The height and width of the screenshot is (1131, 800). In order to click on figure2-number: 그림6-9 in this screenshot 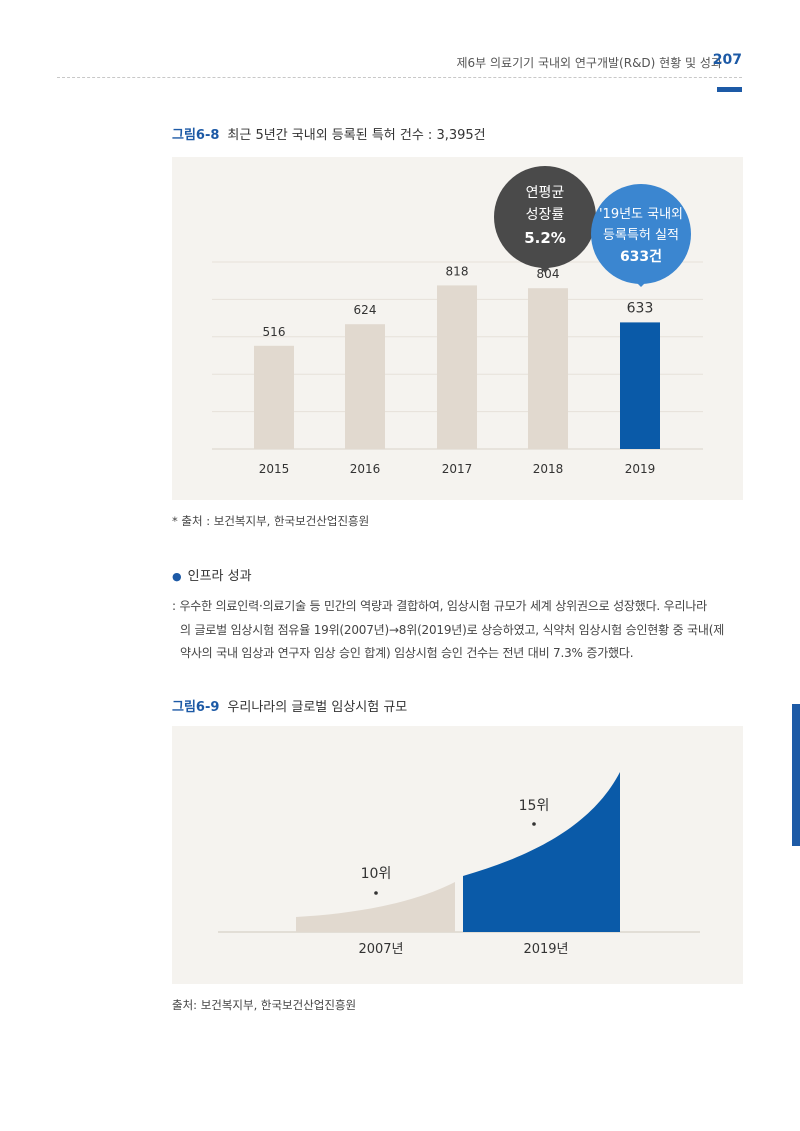, I will do `click(196, 707)`.